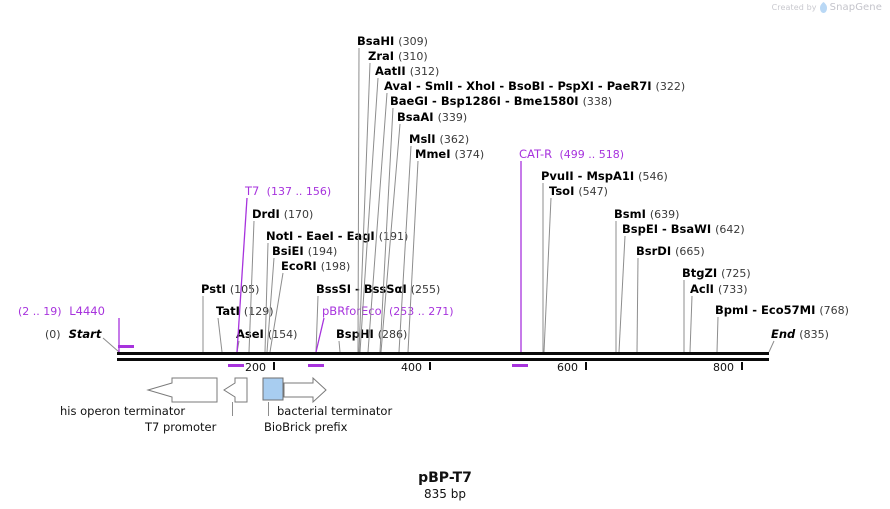 The height and width of the screenshot is (509, 890). What do you see at coordinates (40, 311) in the screenshot?
I see `feature-position: (2 .. 19)` at bounding box center [40, 311].